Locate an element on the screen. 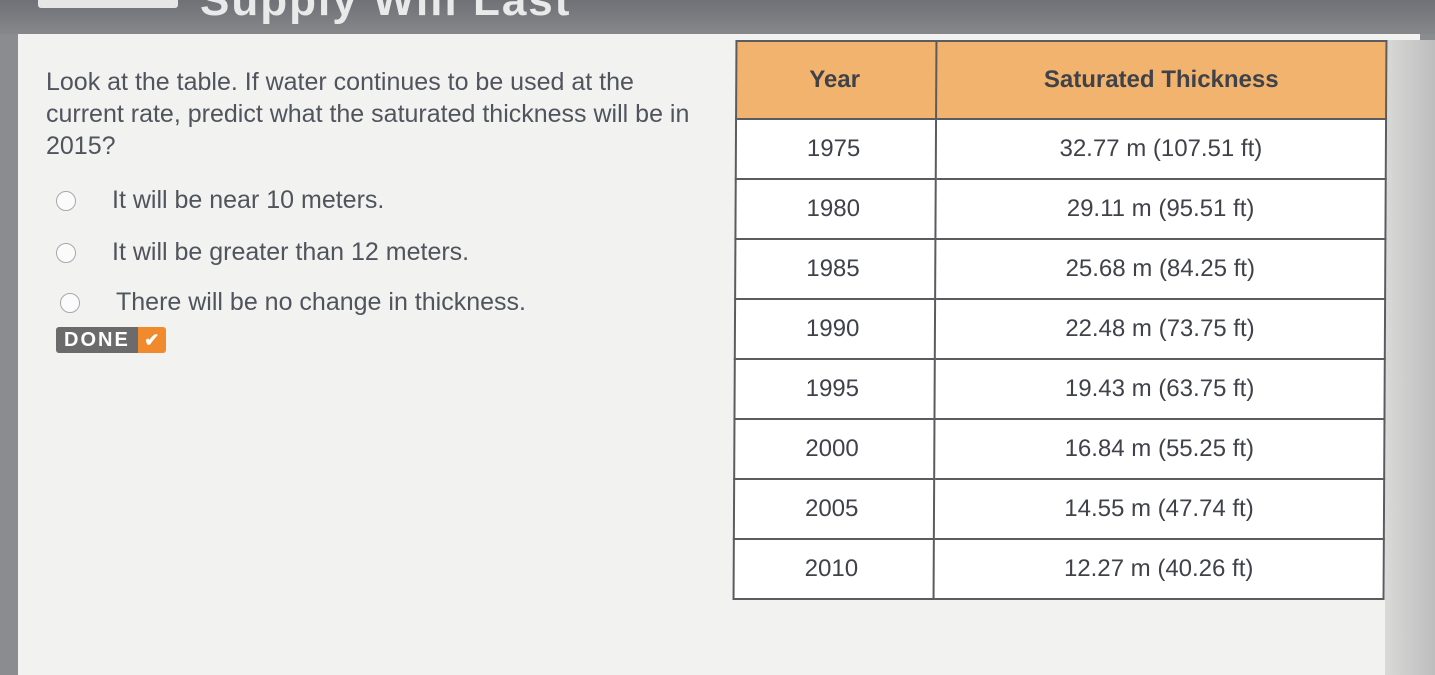 The image size is (1435, 675). column-header-thickness: Saturated Thickness is located at coordinates (1161, 80).